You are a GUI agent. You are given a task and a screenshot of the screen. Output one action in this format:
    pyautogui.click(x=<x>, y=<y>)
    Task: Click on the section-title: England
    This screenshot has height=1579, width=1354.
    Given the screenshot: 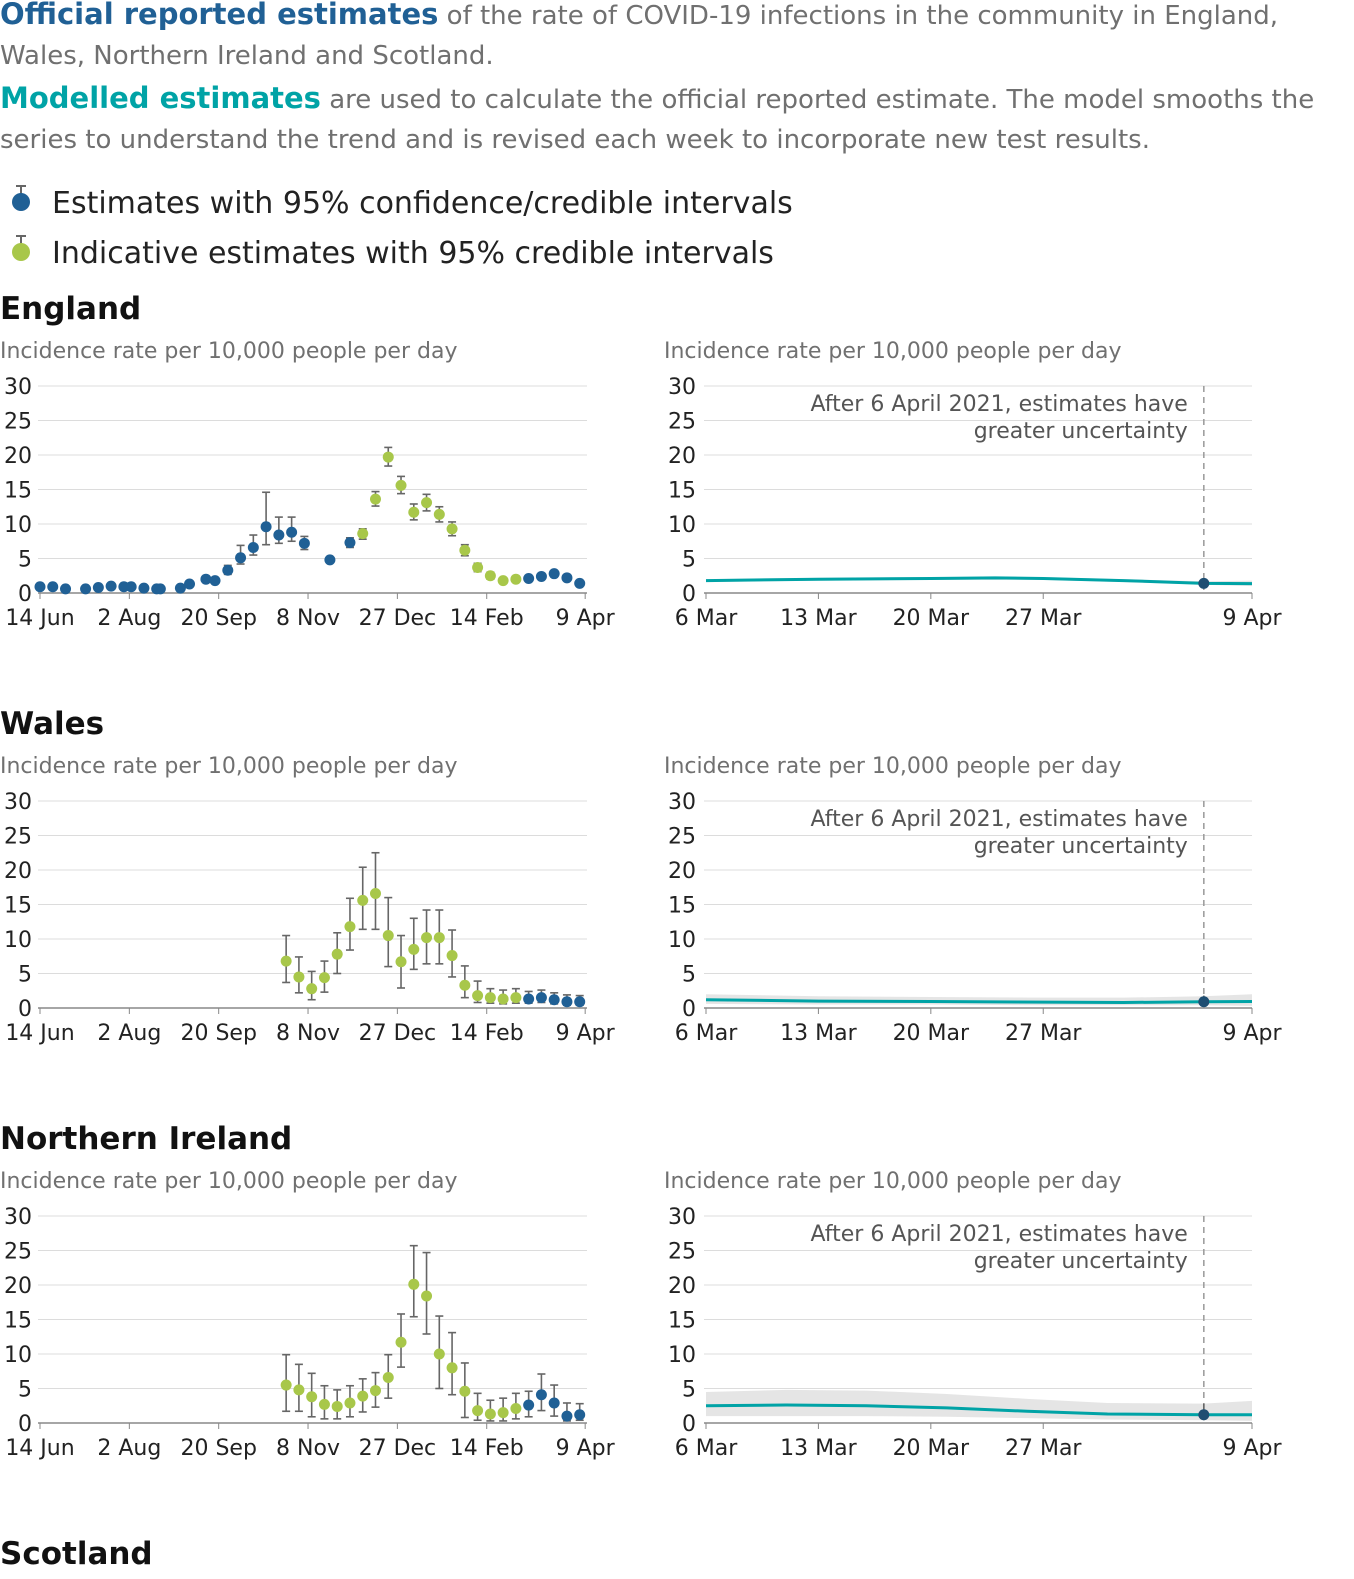 What is the action you would take?
    pyautogui.click(x=71, y=309)
    